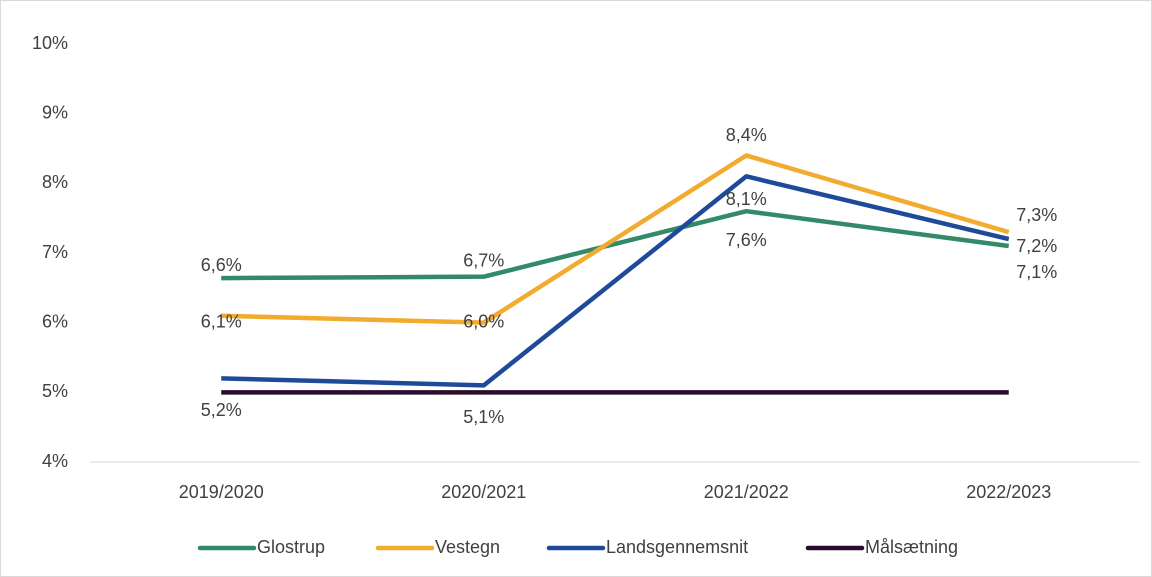 Image resolution: width=1152 pixels, height=577 pixels. Describe the element at coordinates (1036, 215) in the screenshot. I see `data-label: 7,3%` at that location.